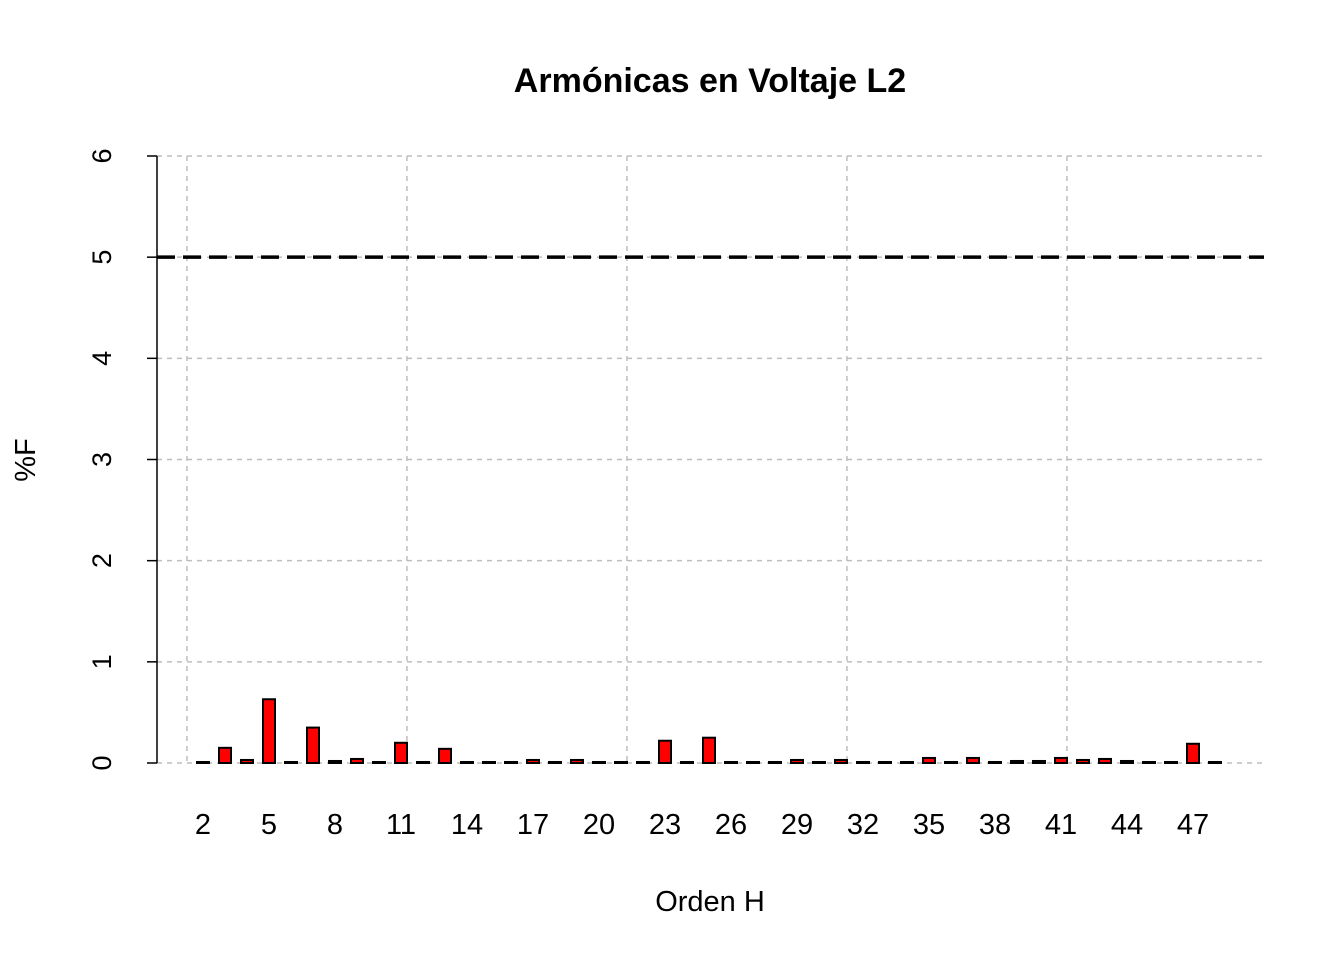  I want to click on bar-h3, so click(225, 755).